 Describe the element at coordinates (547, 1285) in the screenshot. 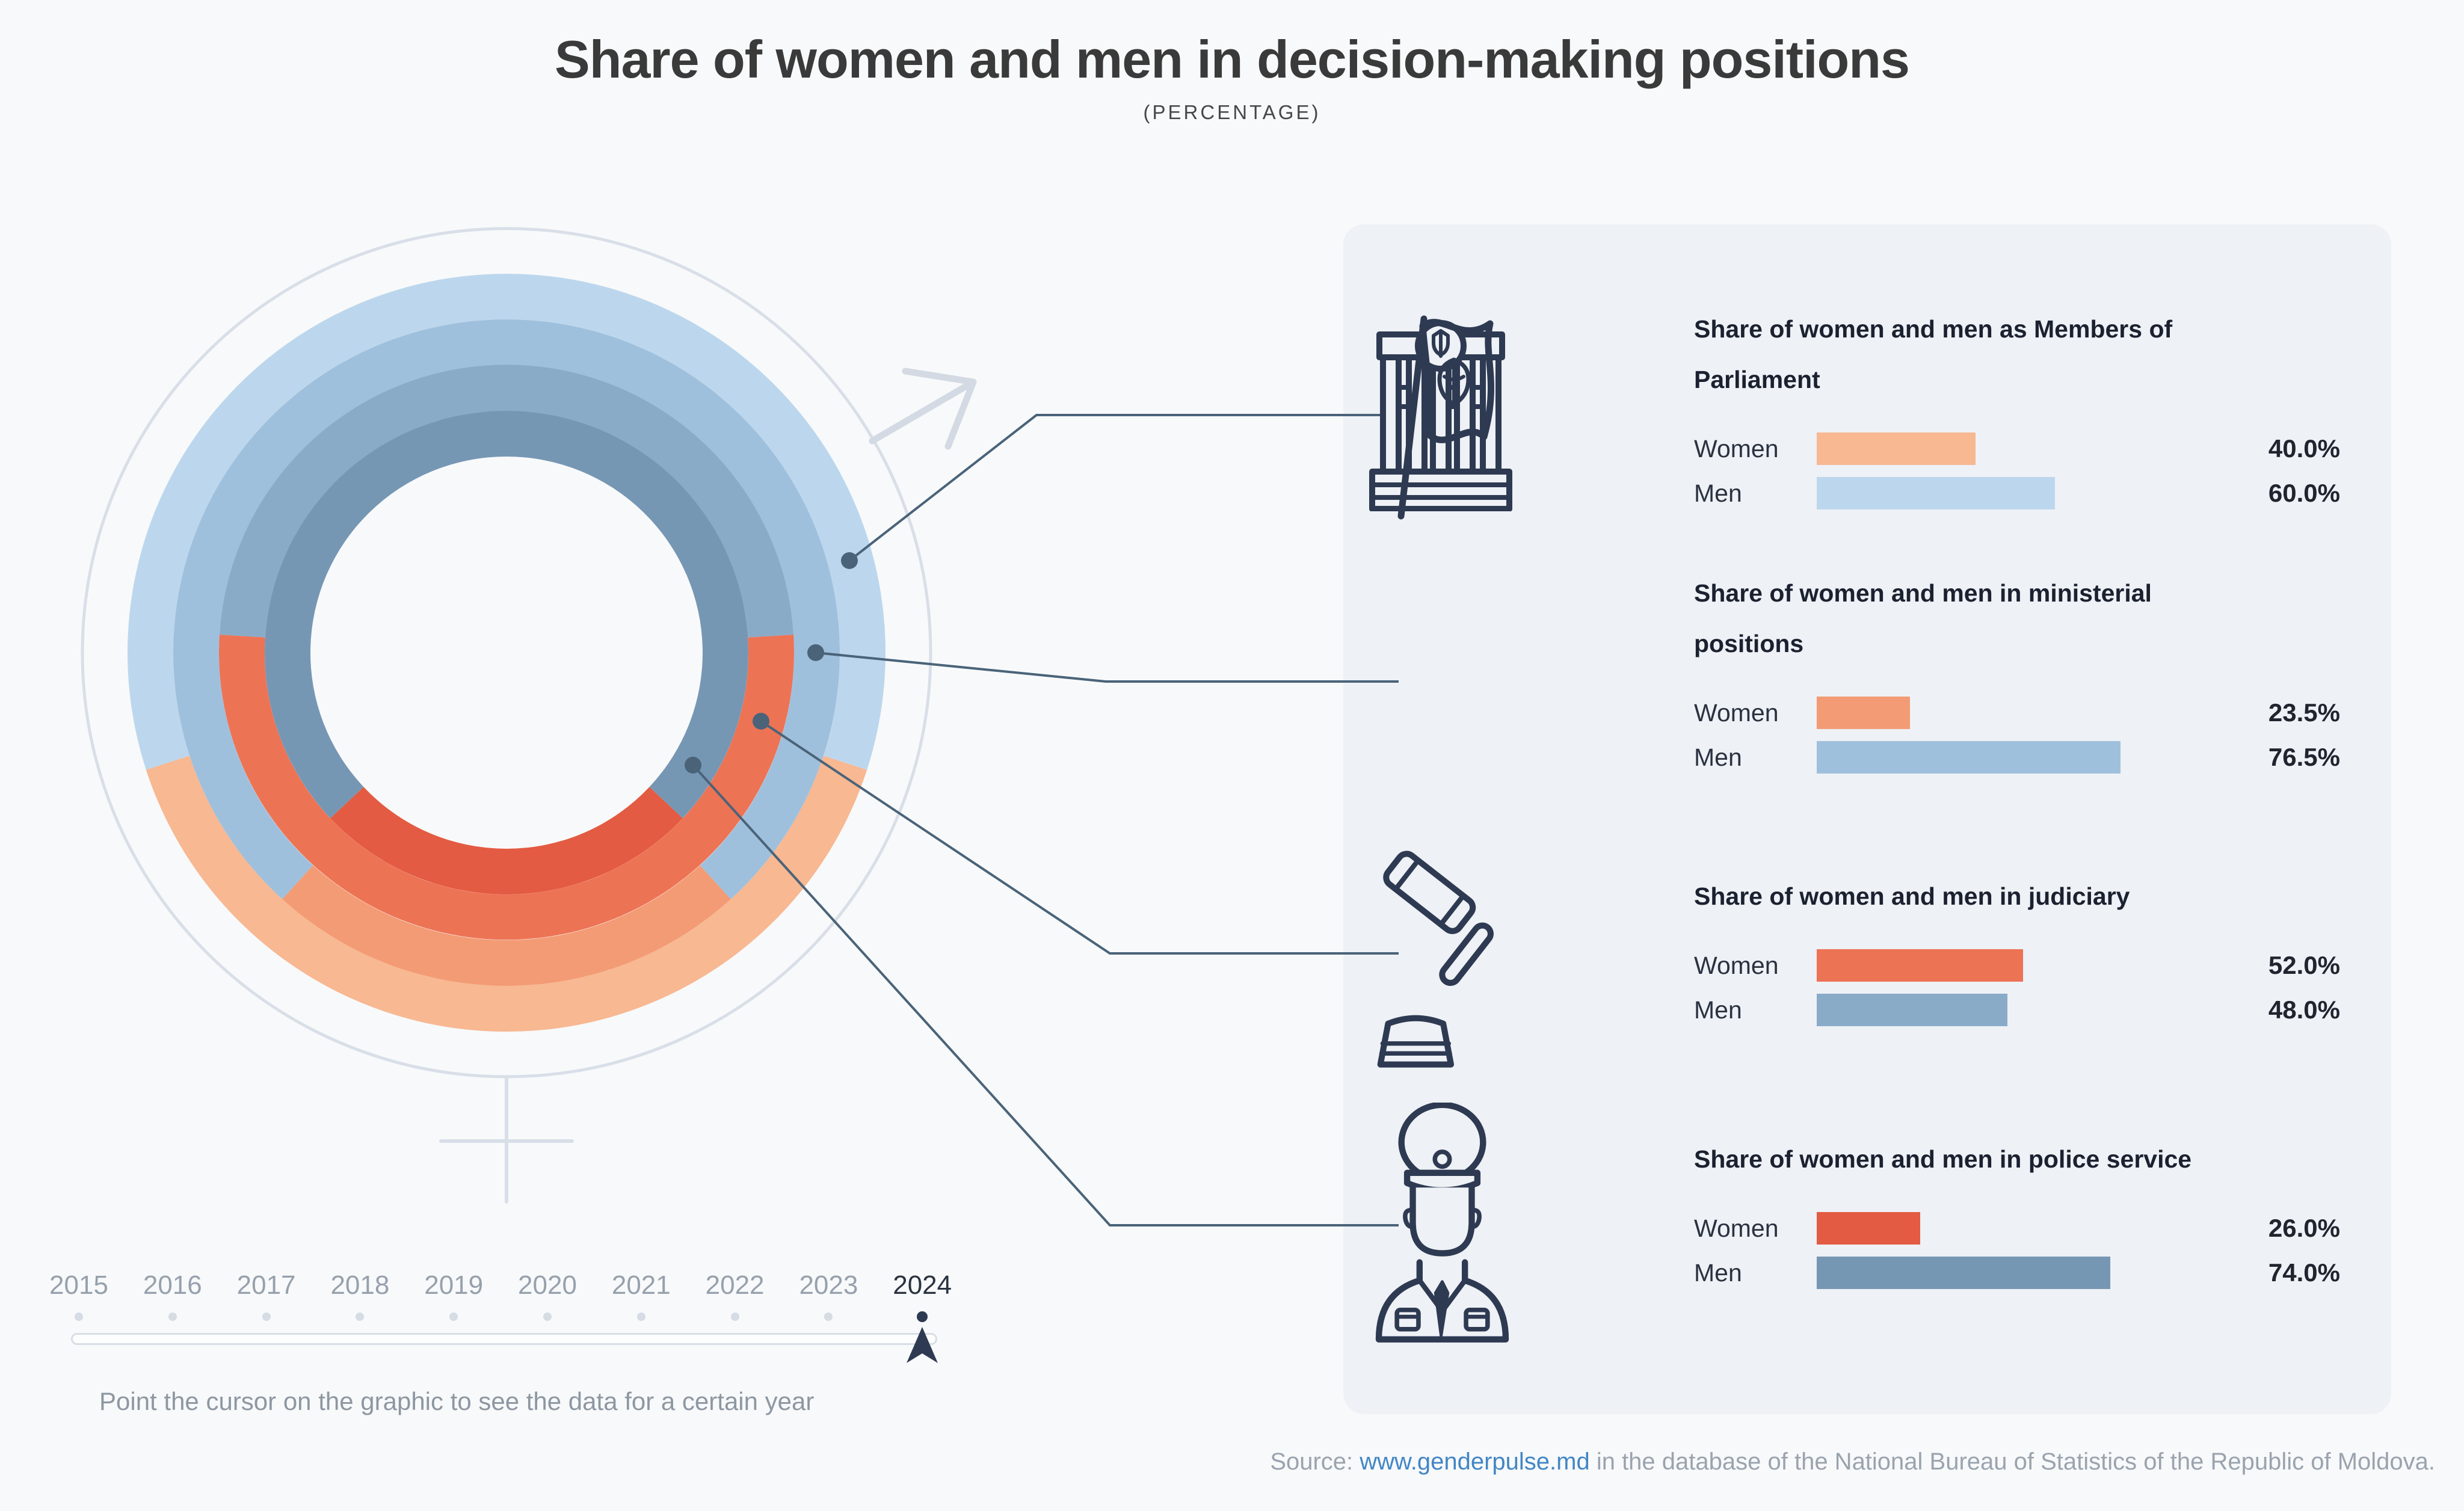

I see `year-2020: 2020` at that location.